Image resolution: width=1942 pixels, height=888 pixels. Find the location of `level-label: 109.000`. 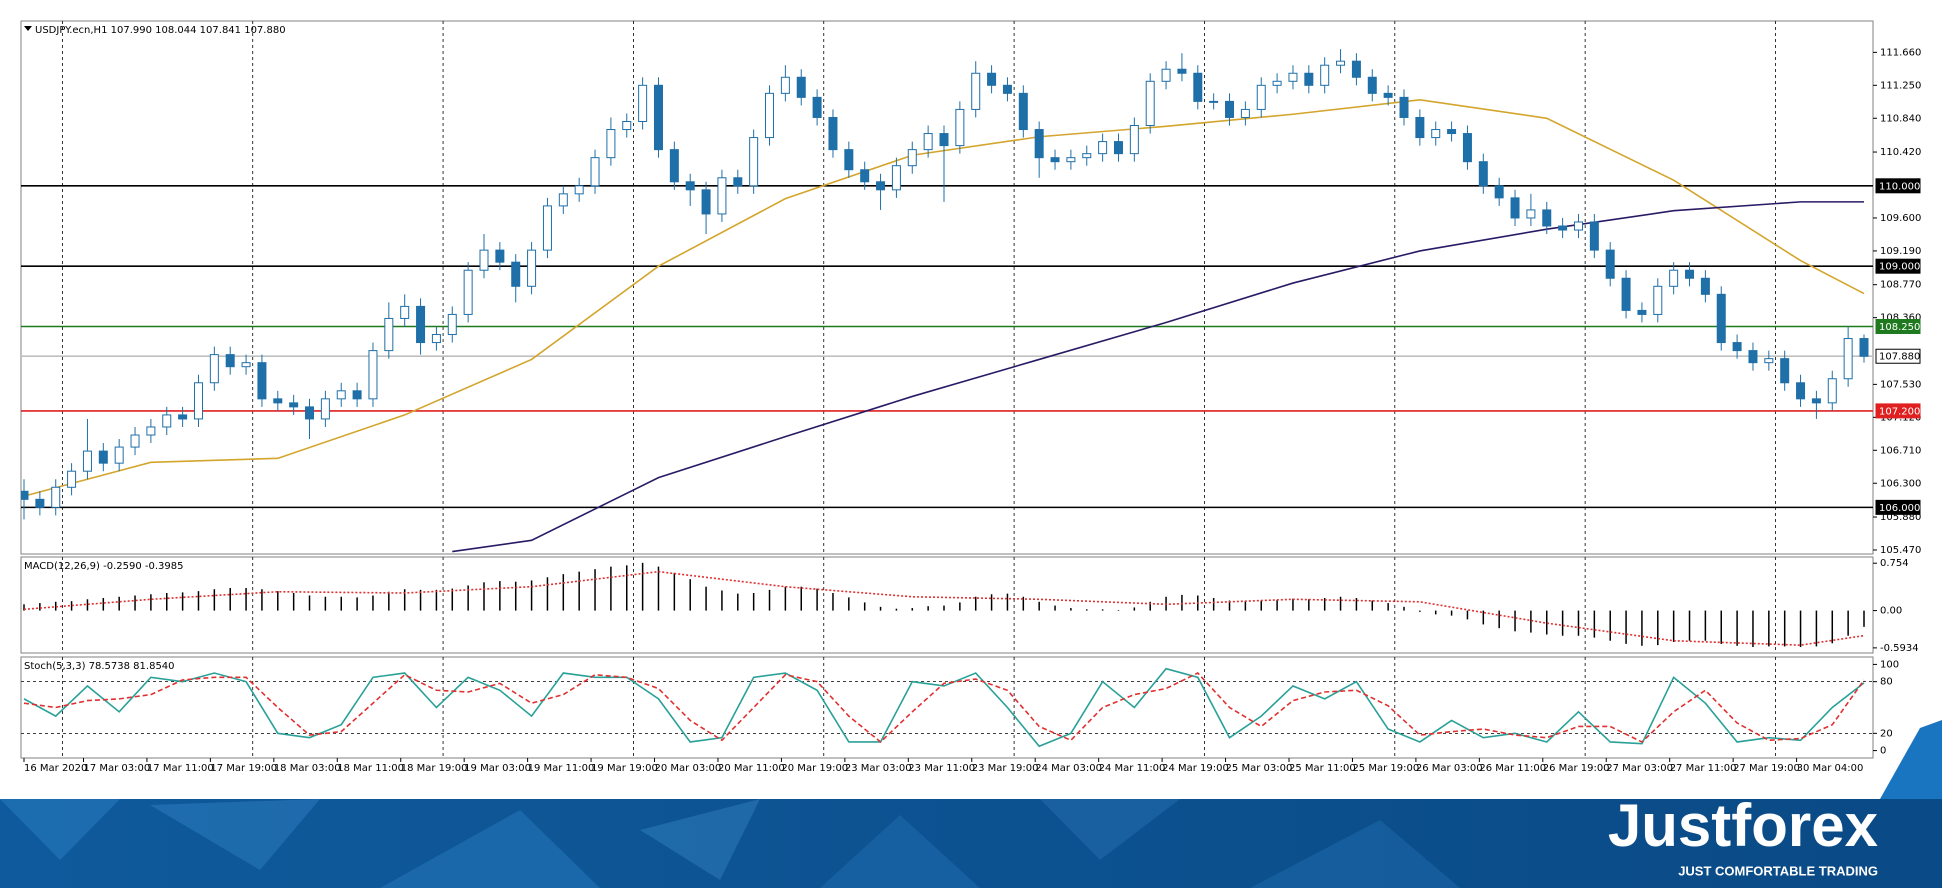

level-label: 109.000 is located at coordinates (1899, 267).